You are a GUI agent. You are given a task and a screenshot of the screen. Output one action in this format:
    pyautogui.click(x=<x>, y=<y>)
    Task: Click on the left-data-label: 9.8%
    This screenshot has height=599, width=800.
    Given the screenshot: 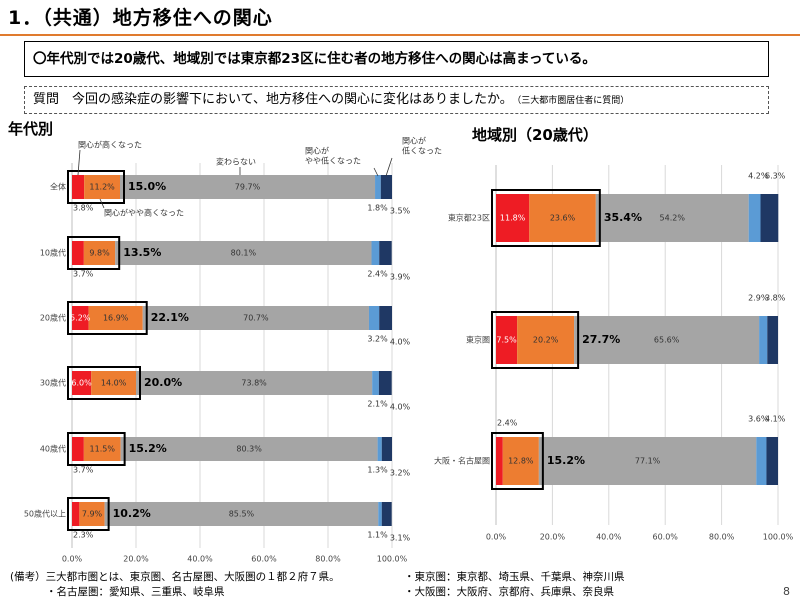 What is the action you would take?
    pyautogui.click(x=99, y=253)
    